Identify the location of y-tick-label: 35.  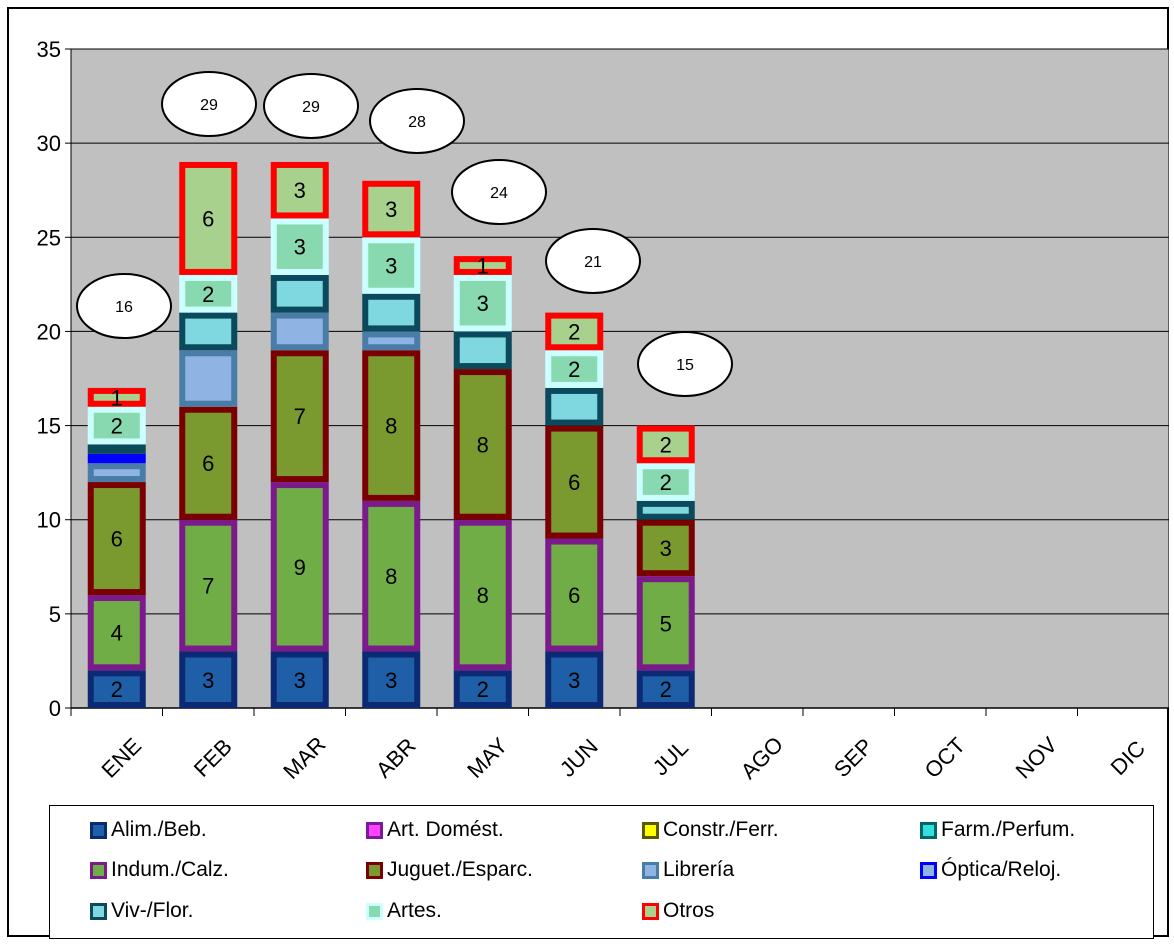
(49, 49).